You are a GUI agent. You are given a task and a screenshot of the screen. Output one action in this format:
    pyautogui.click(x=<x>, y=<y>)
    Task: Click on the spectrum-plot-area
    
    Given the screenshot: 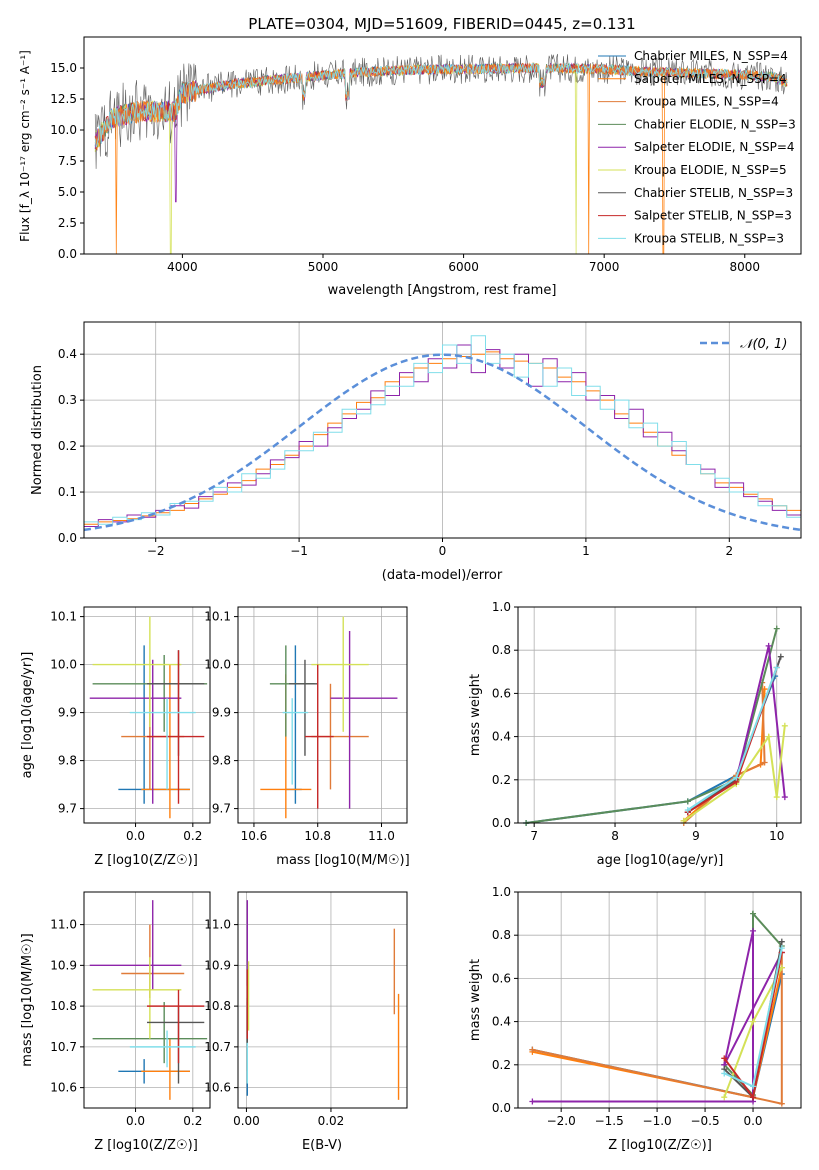 What is the action you would take?
    pyautogui.click(x=441, y=154)
    